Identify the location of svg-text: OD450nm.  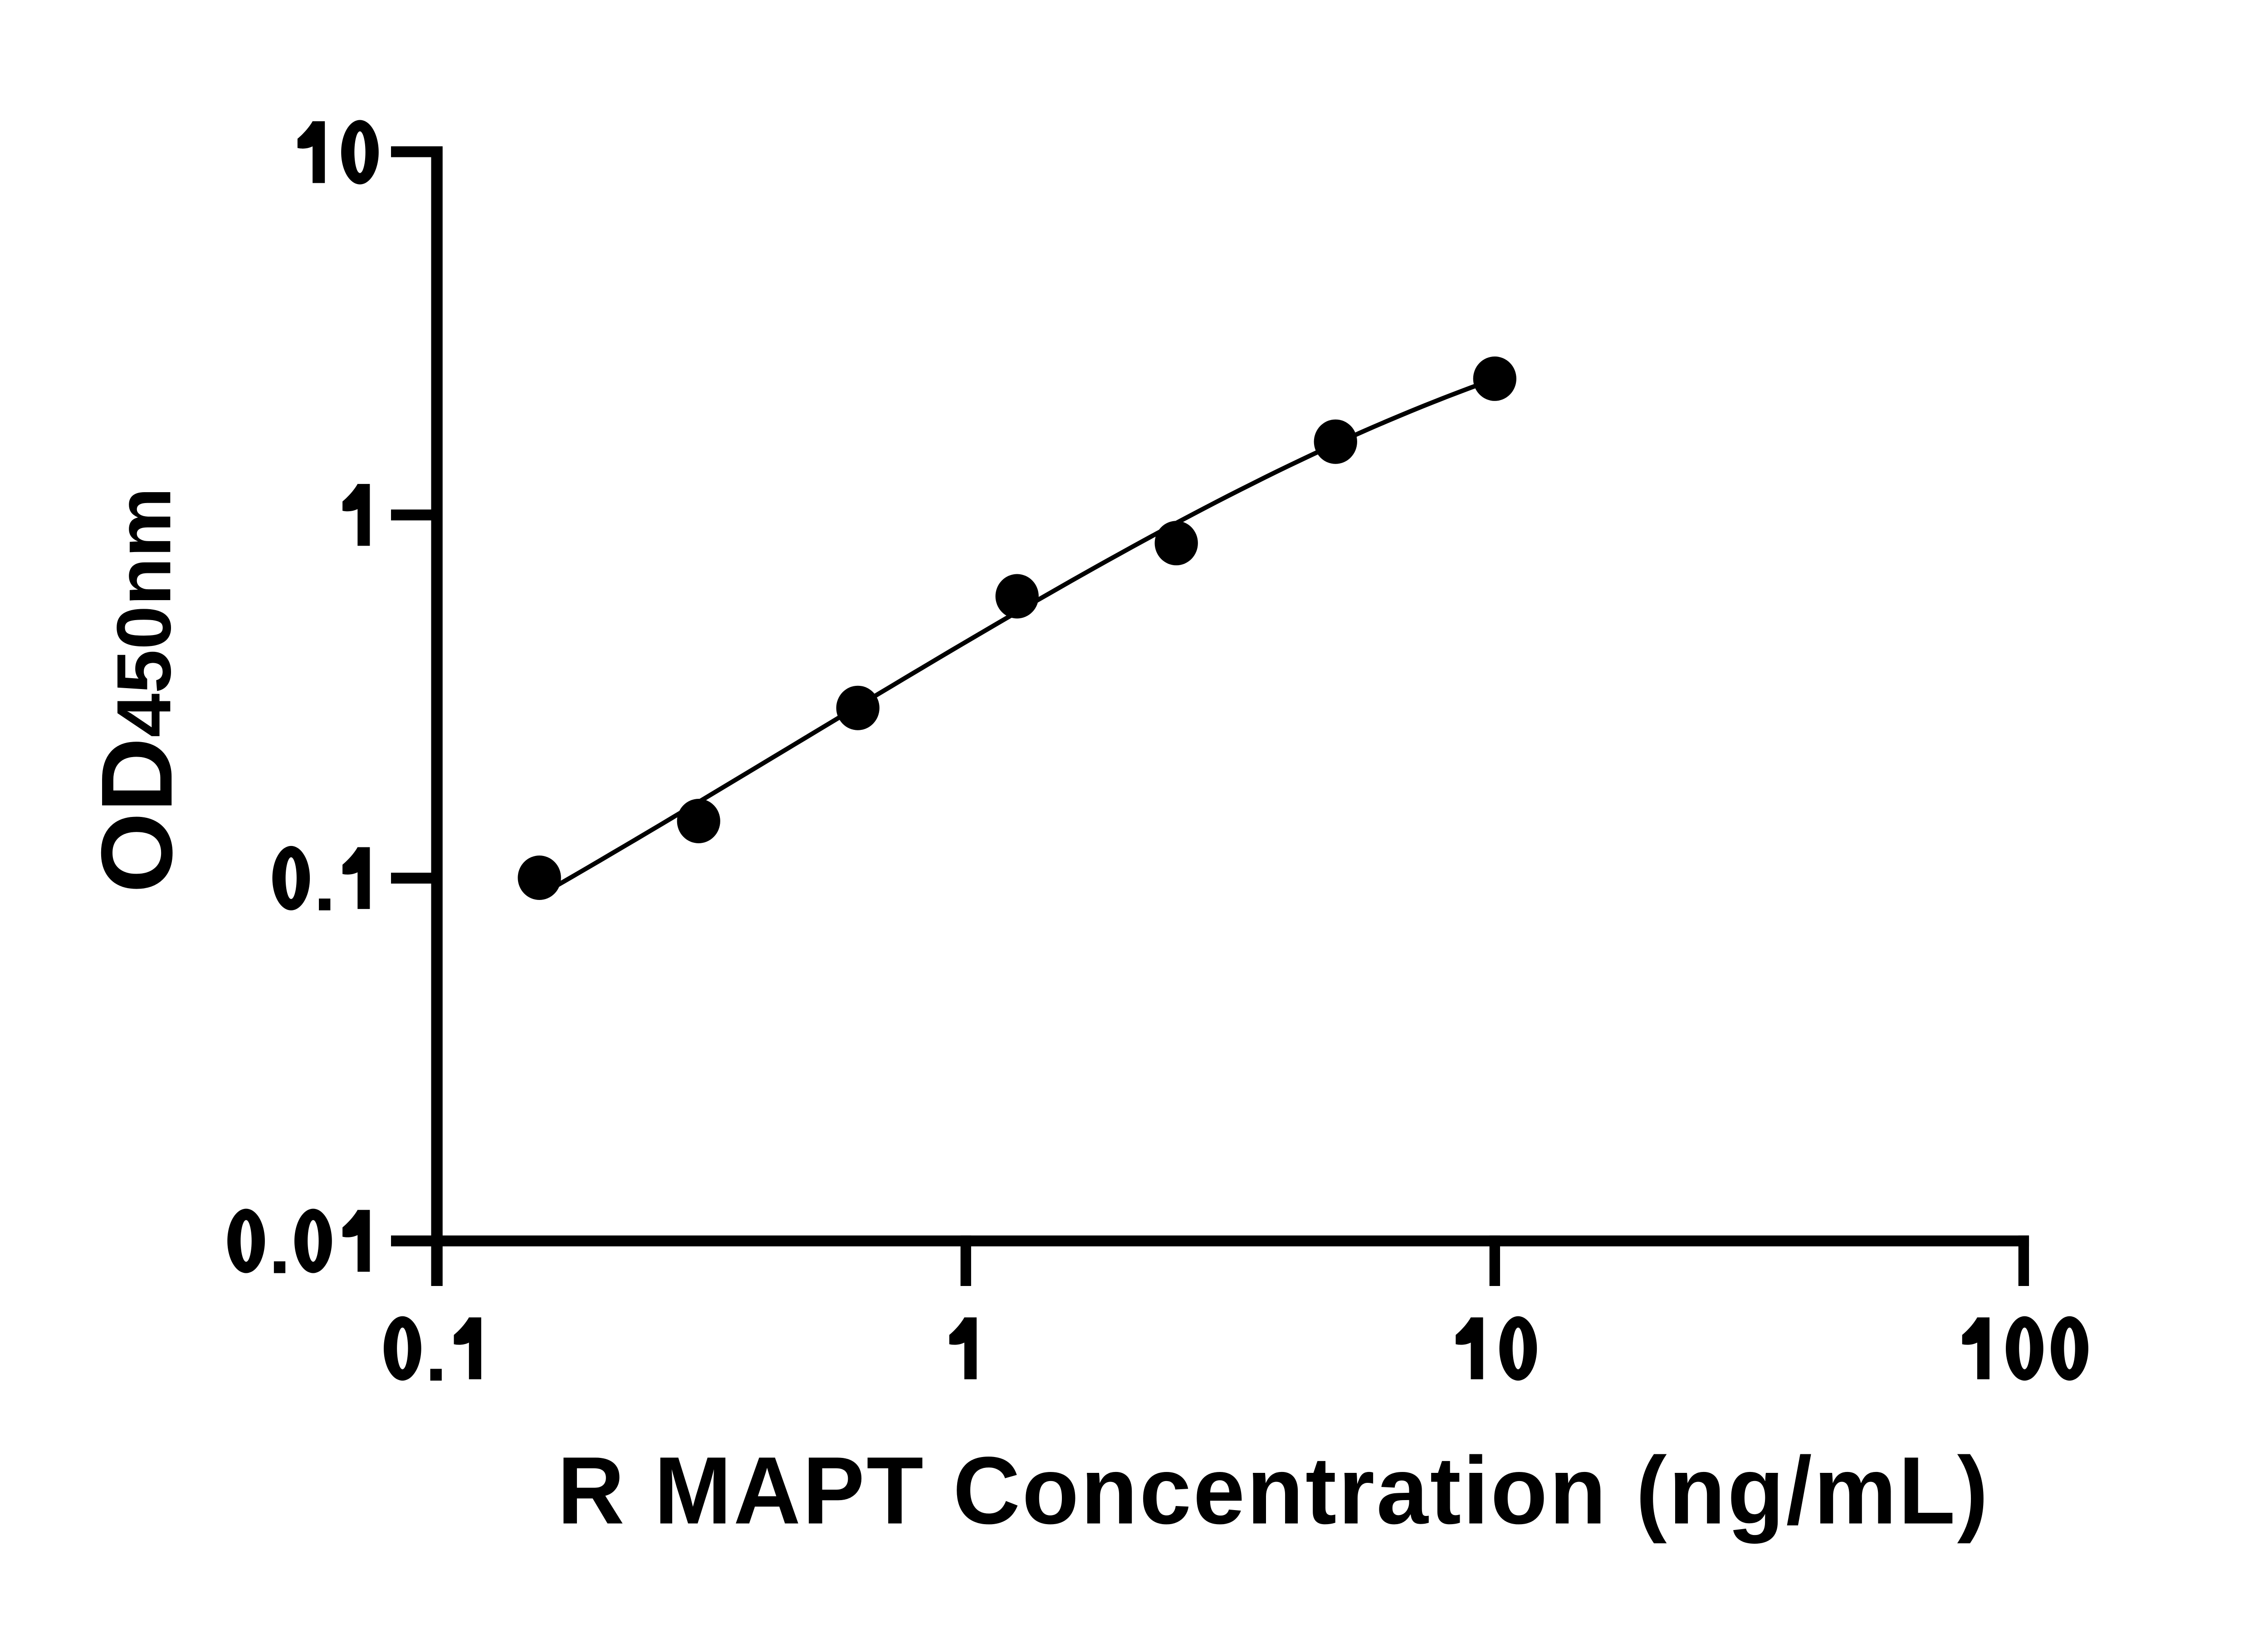
(137, 690).